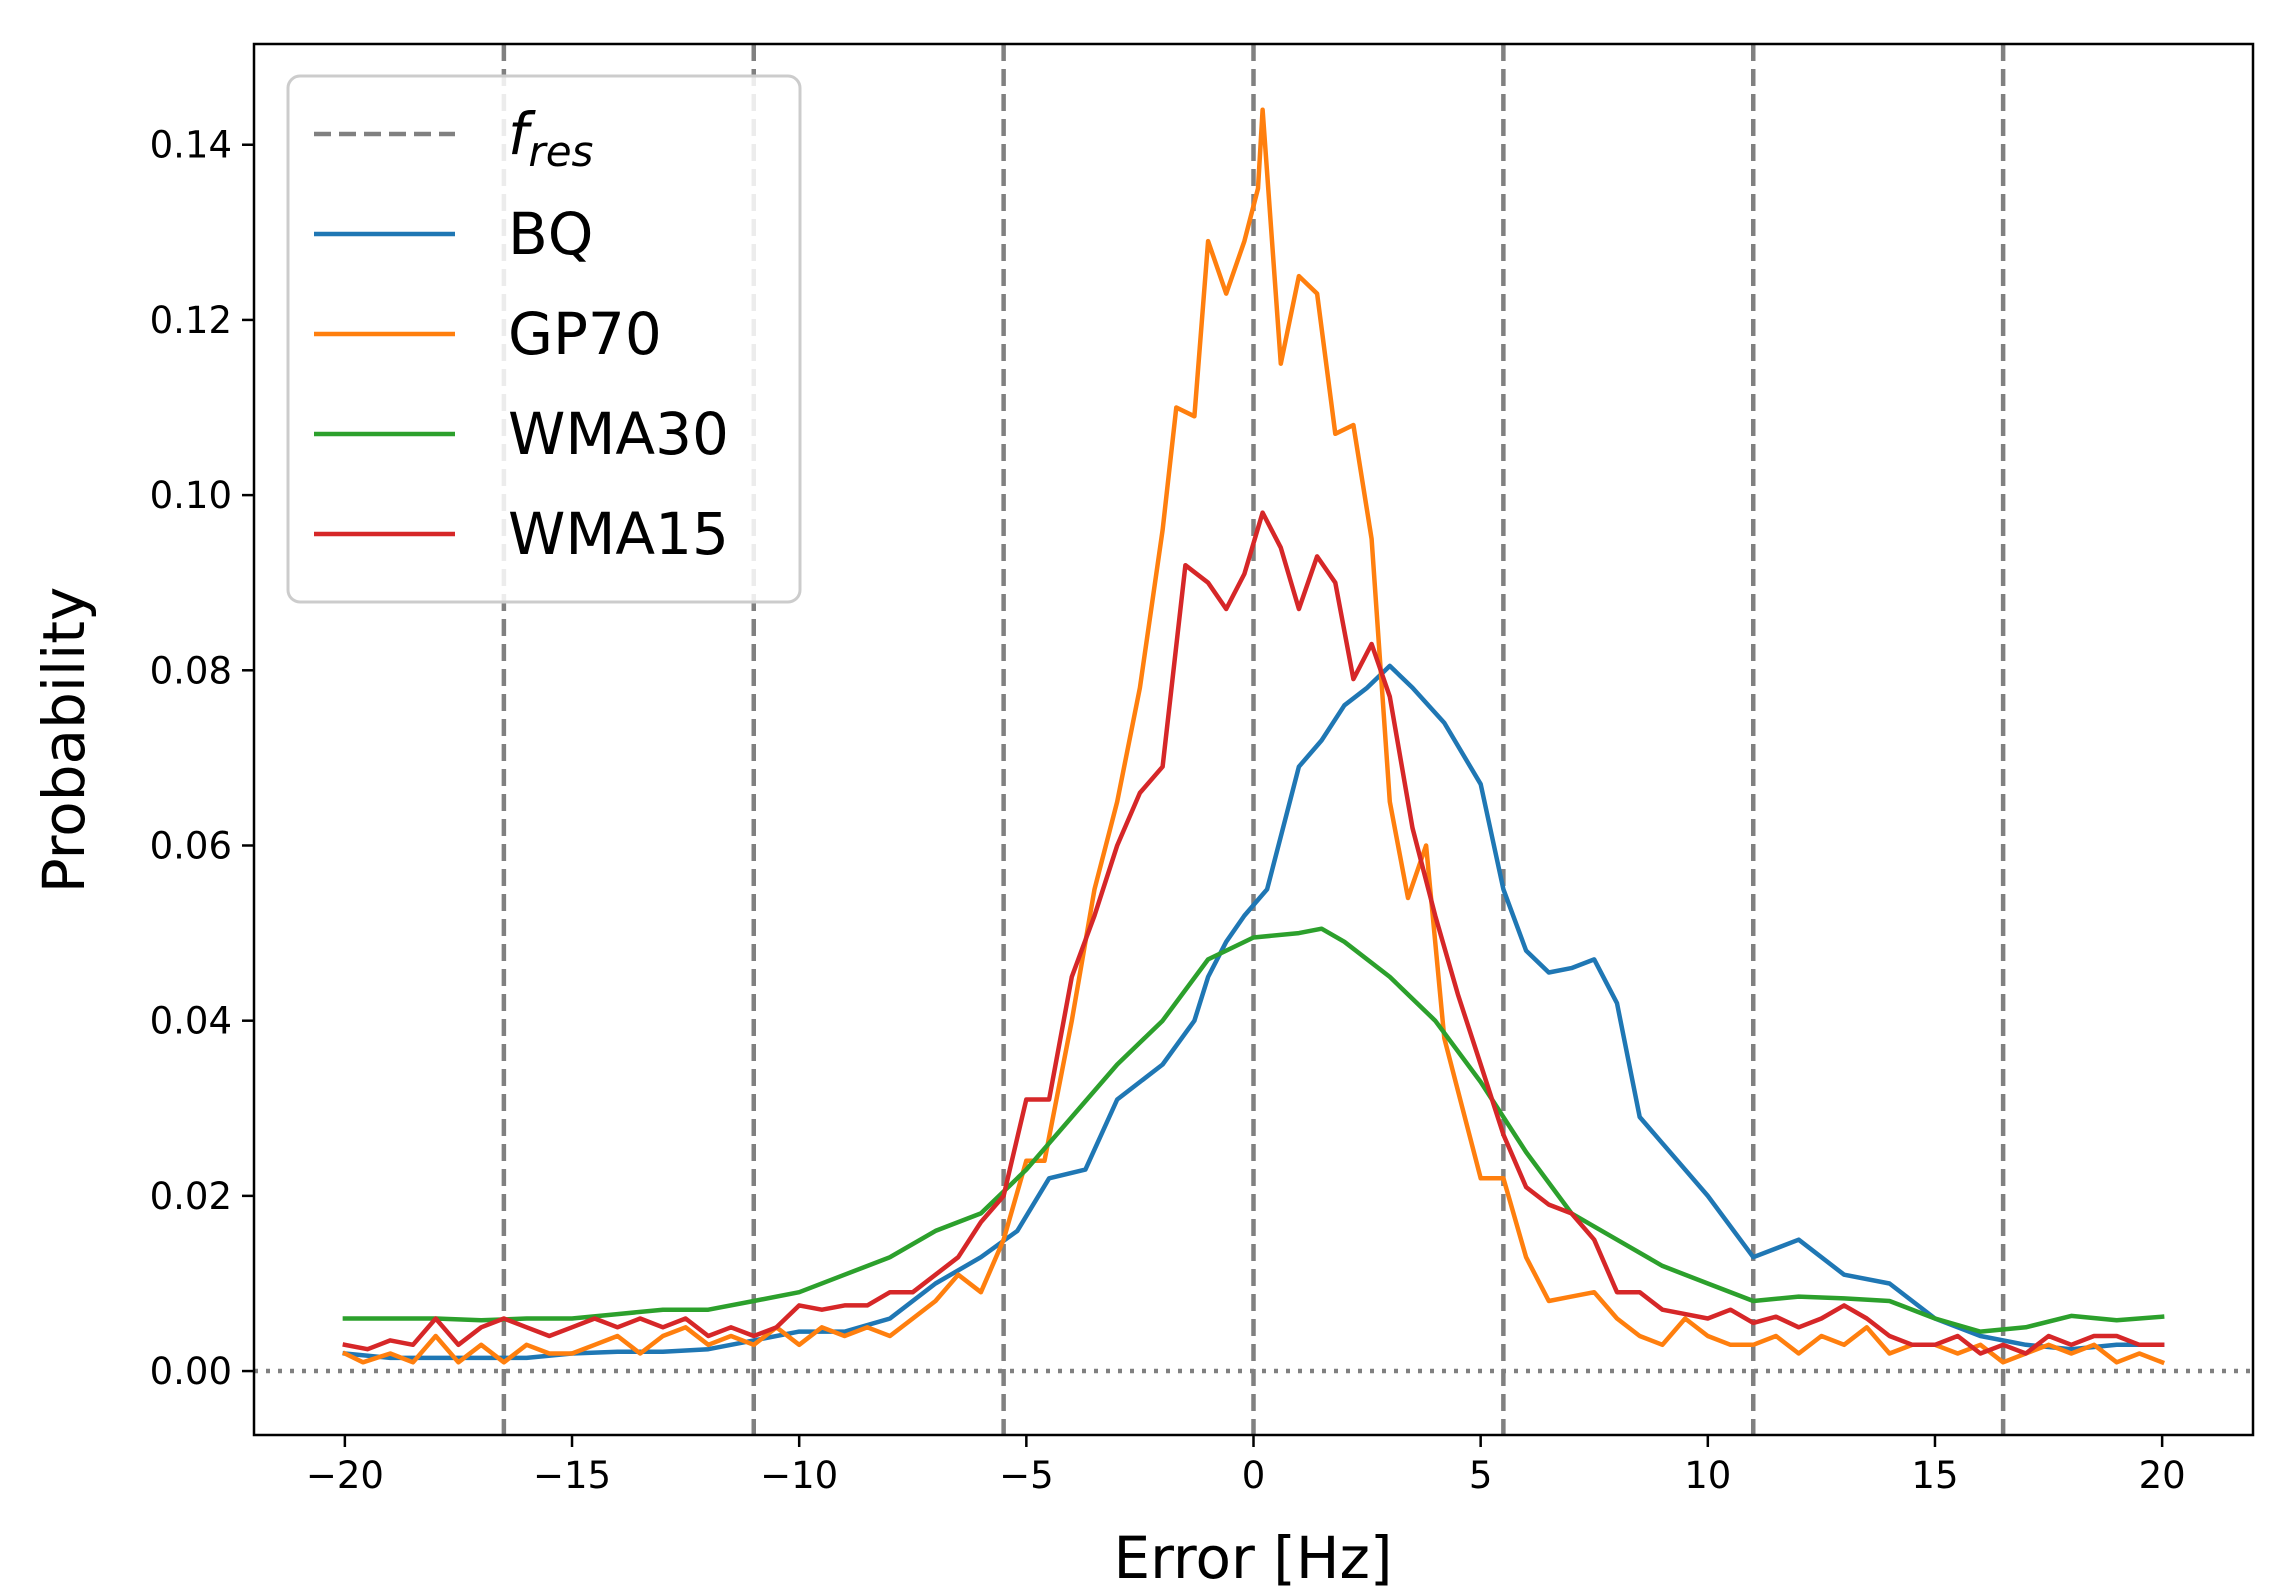 The height and width of the screenshot is (1593, 2293). Describe the element at coordinates (1252, 1558) in the screenshot. I see `x-axis-title: Error [Hz]` at that location.